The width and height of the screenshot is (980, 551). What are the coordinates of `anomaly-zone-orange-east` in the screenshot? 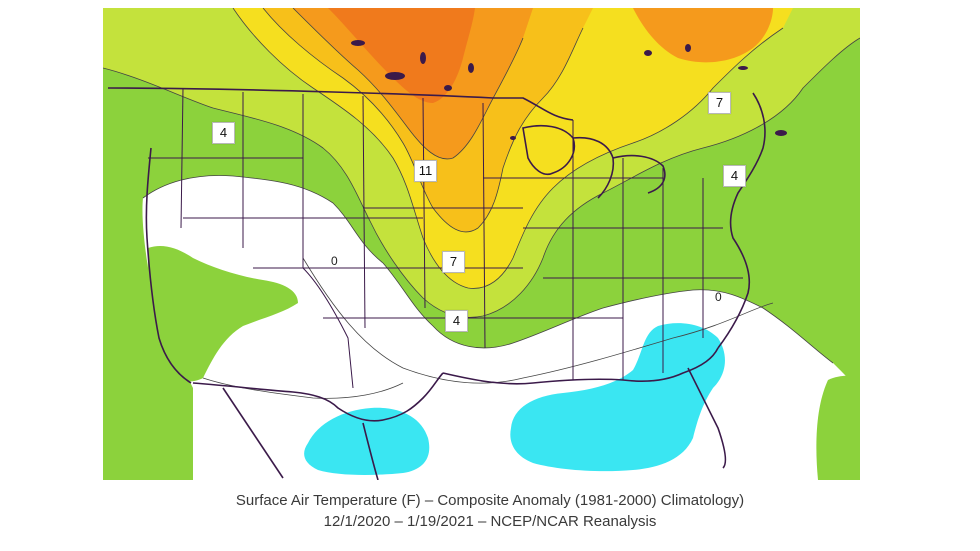 It's located at (703, 35).